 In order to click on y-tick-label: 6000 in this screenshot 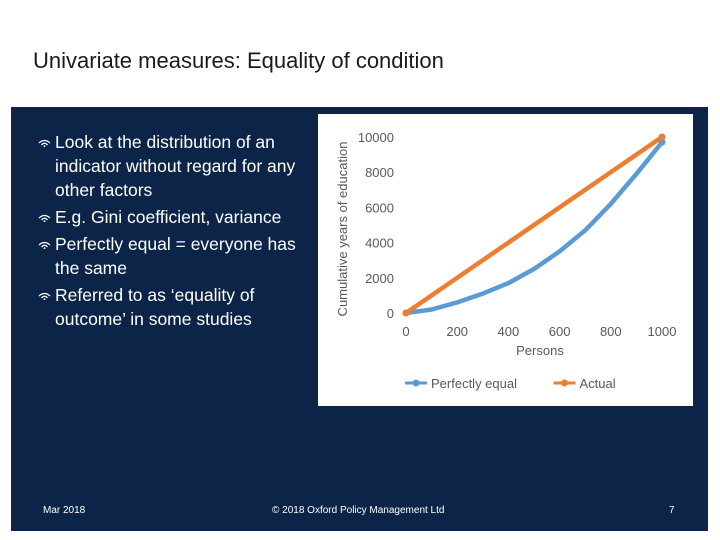, I will do `click(379, 207)`.